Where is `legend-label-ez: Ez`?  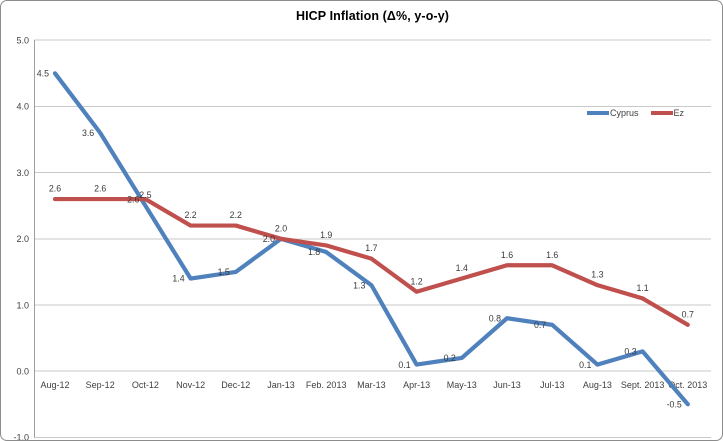
legend-label-ez: Ez is located at coordinates (679, 113).